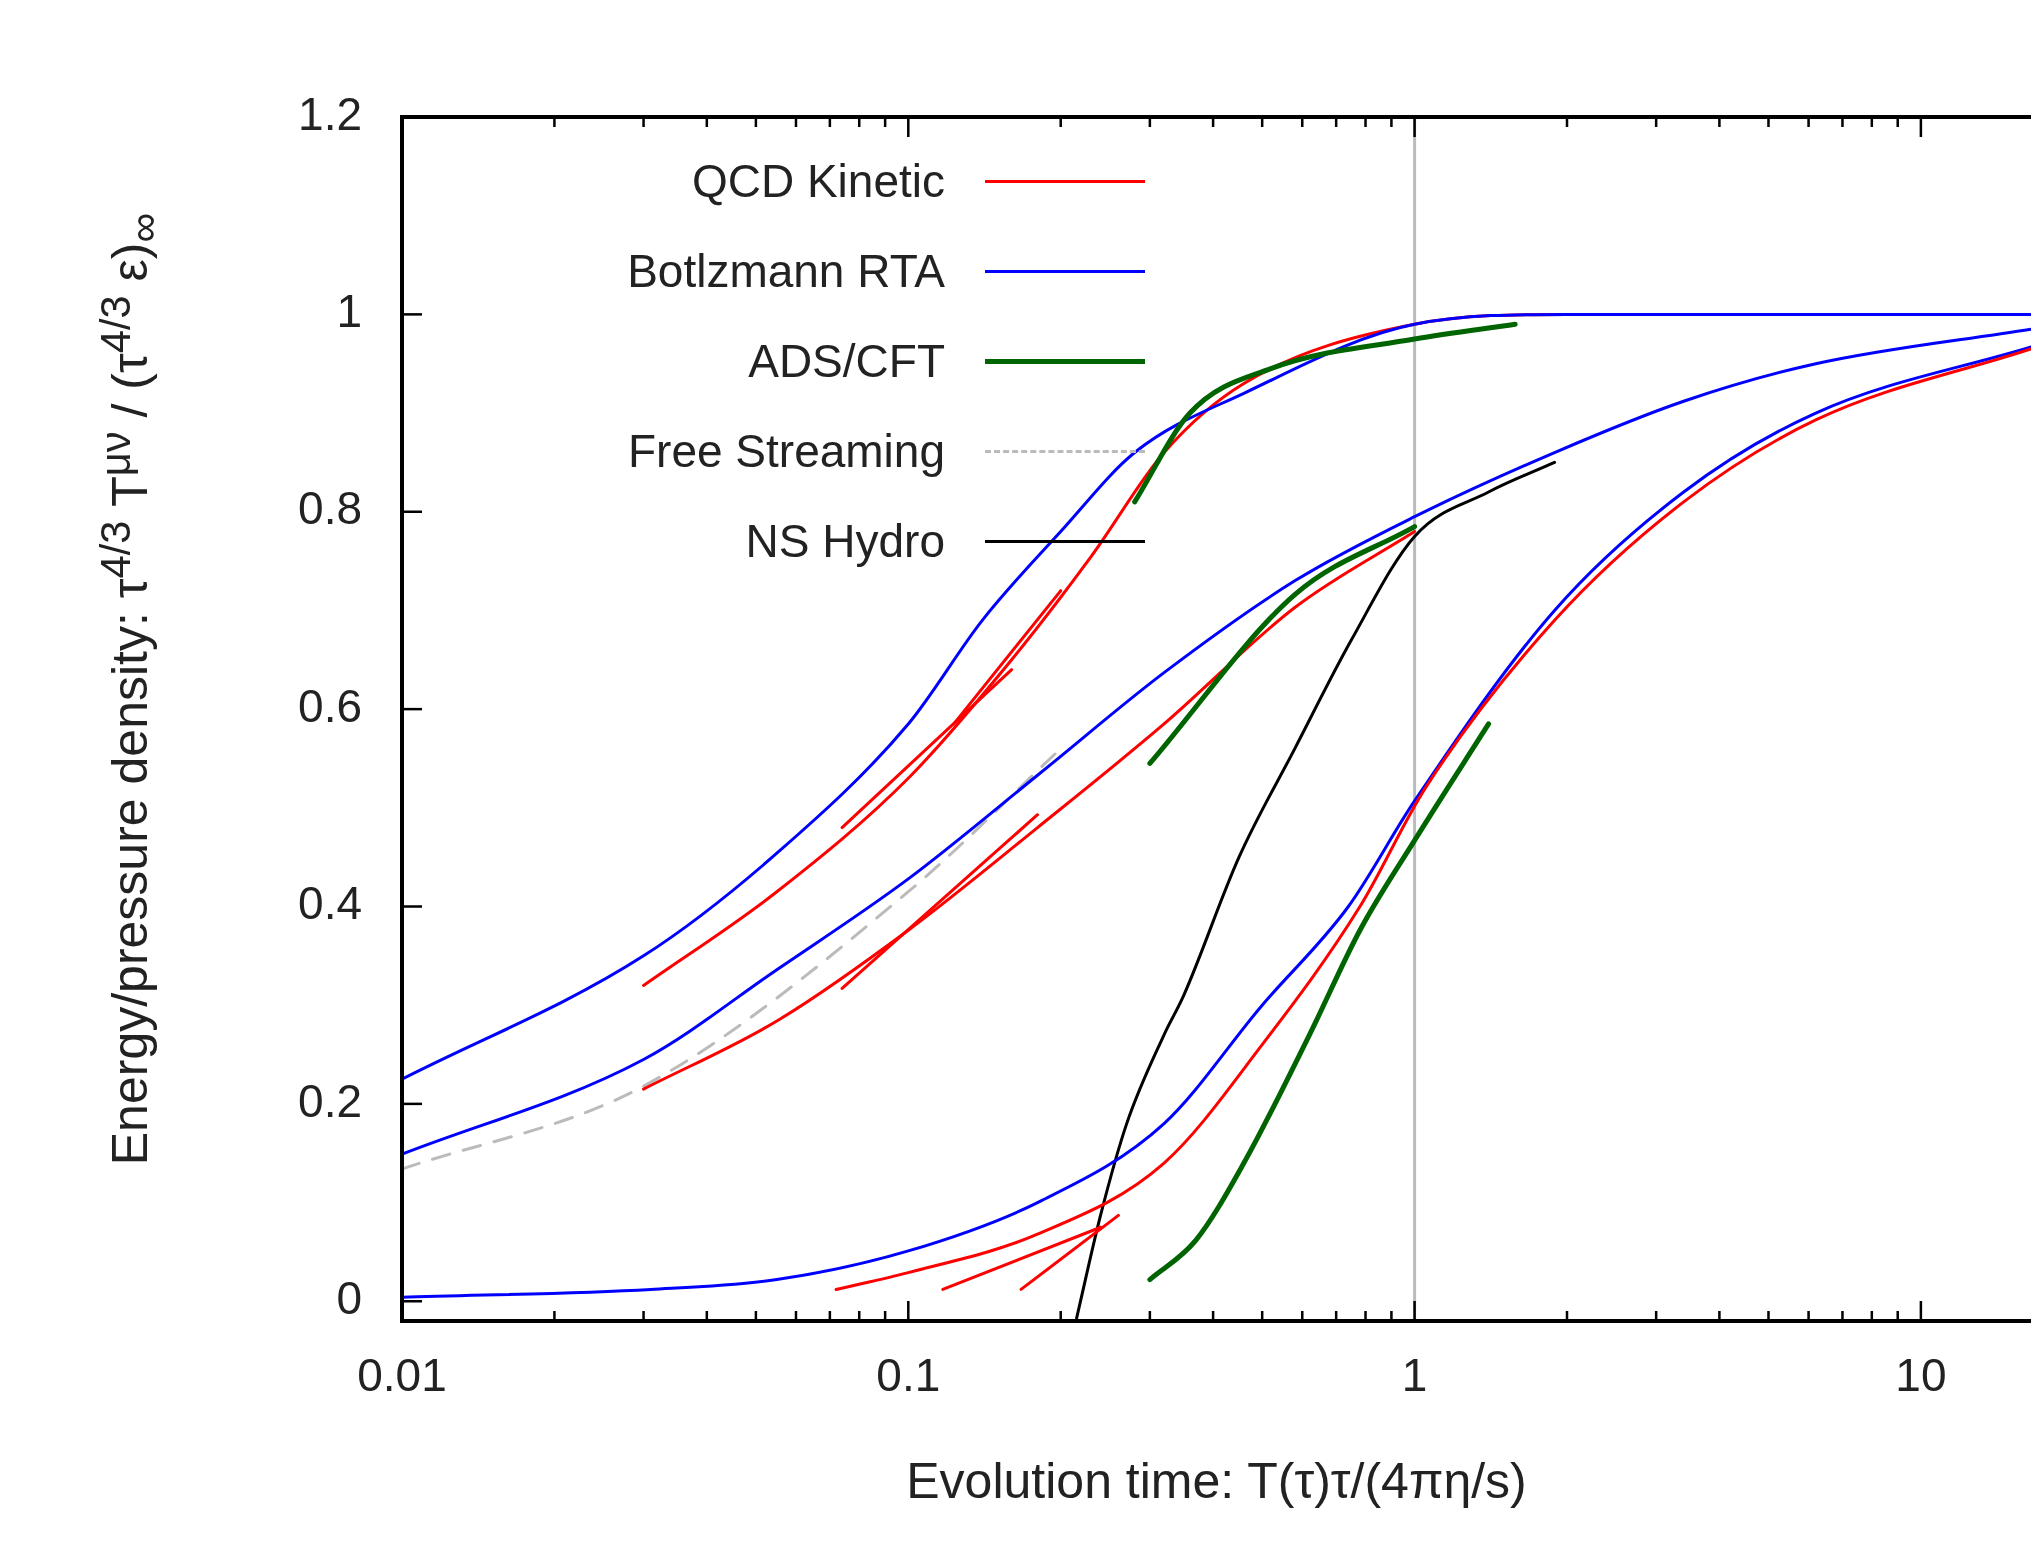  I want to click on x-axis-title: Evolution time: T(τ)τ/(4πη/s), so click(1216, 1481).